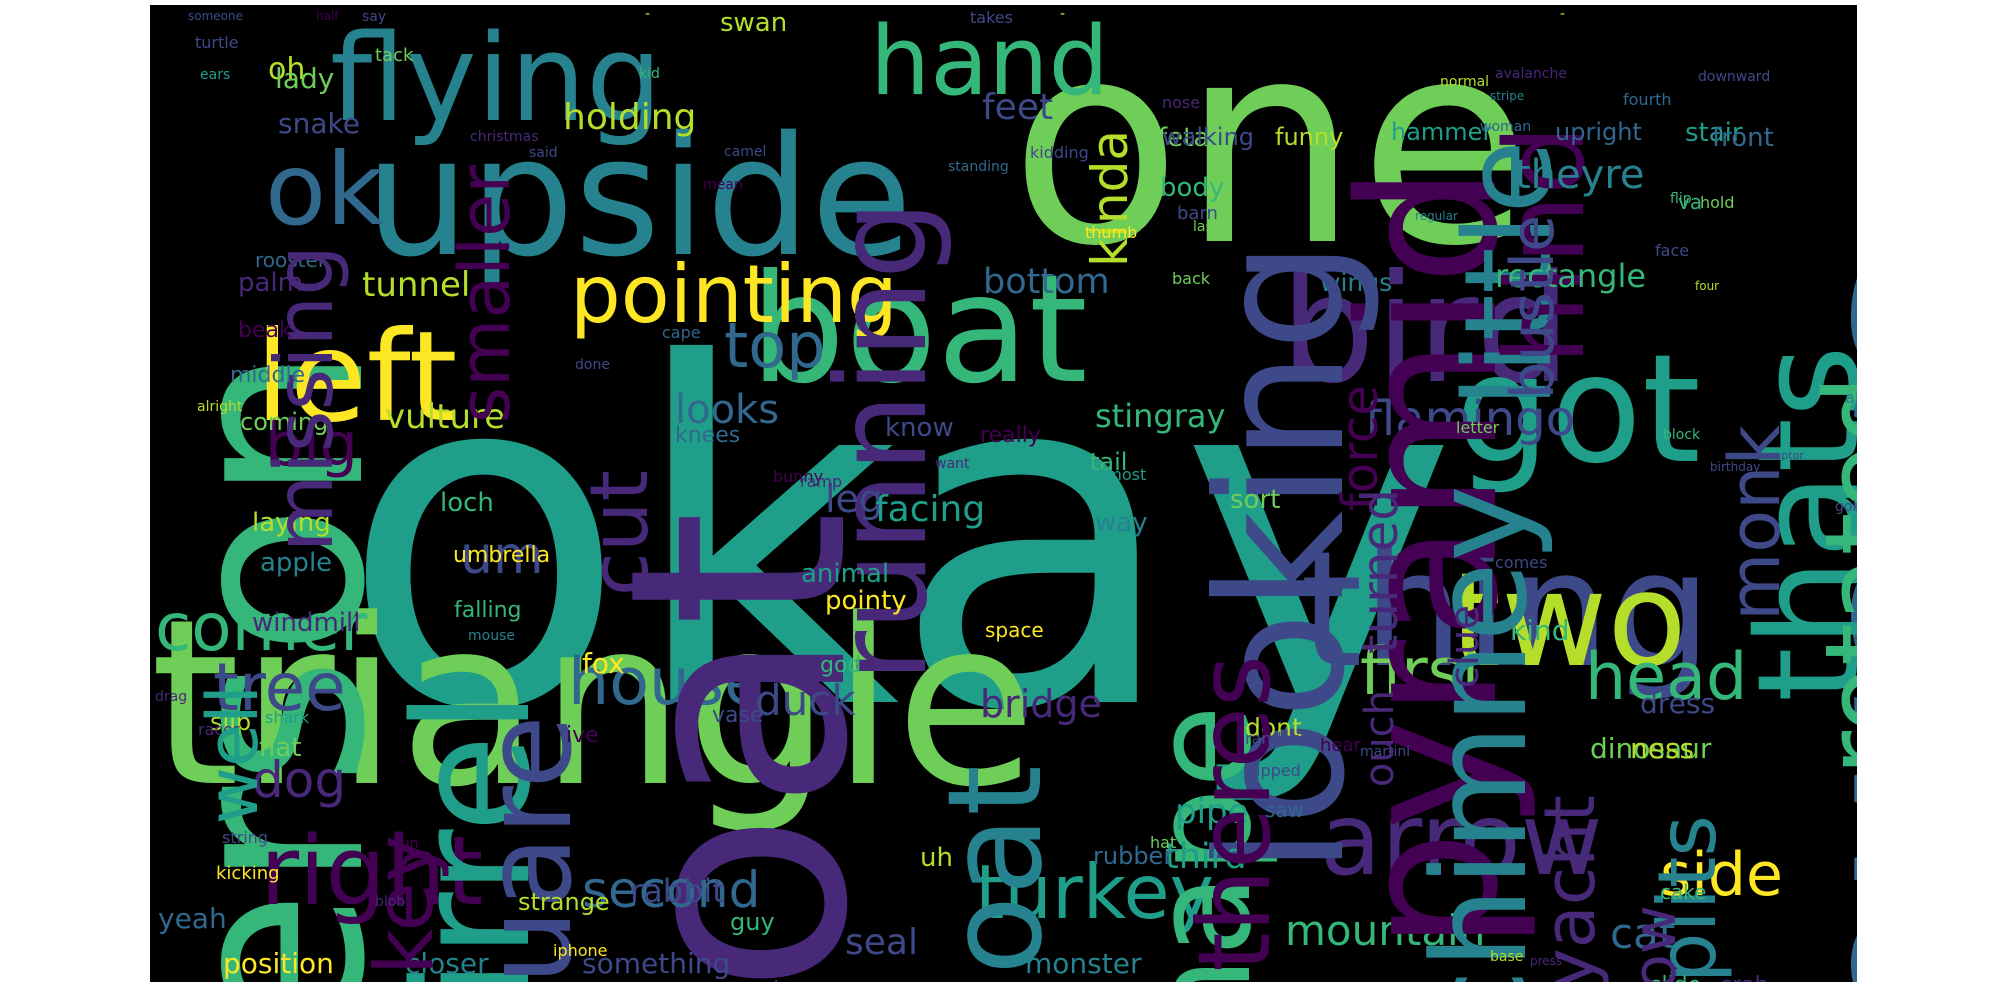 This screenshot has width=2000, height=1000. What do you see at coordinates (752, 922) in the screenshot?
I see `word-guy-95: guy` at bounding box center [752, 922].